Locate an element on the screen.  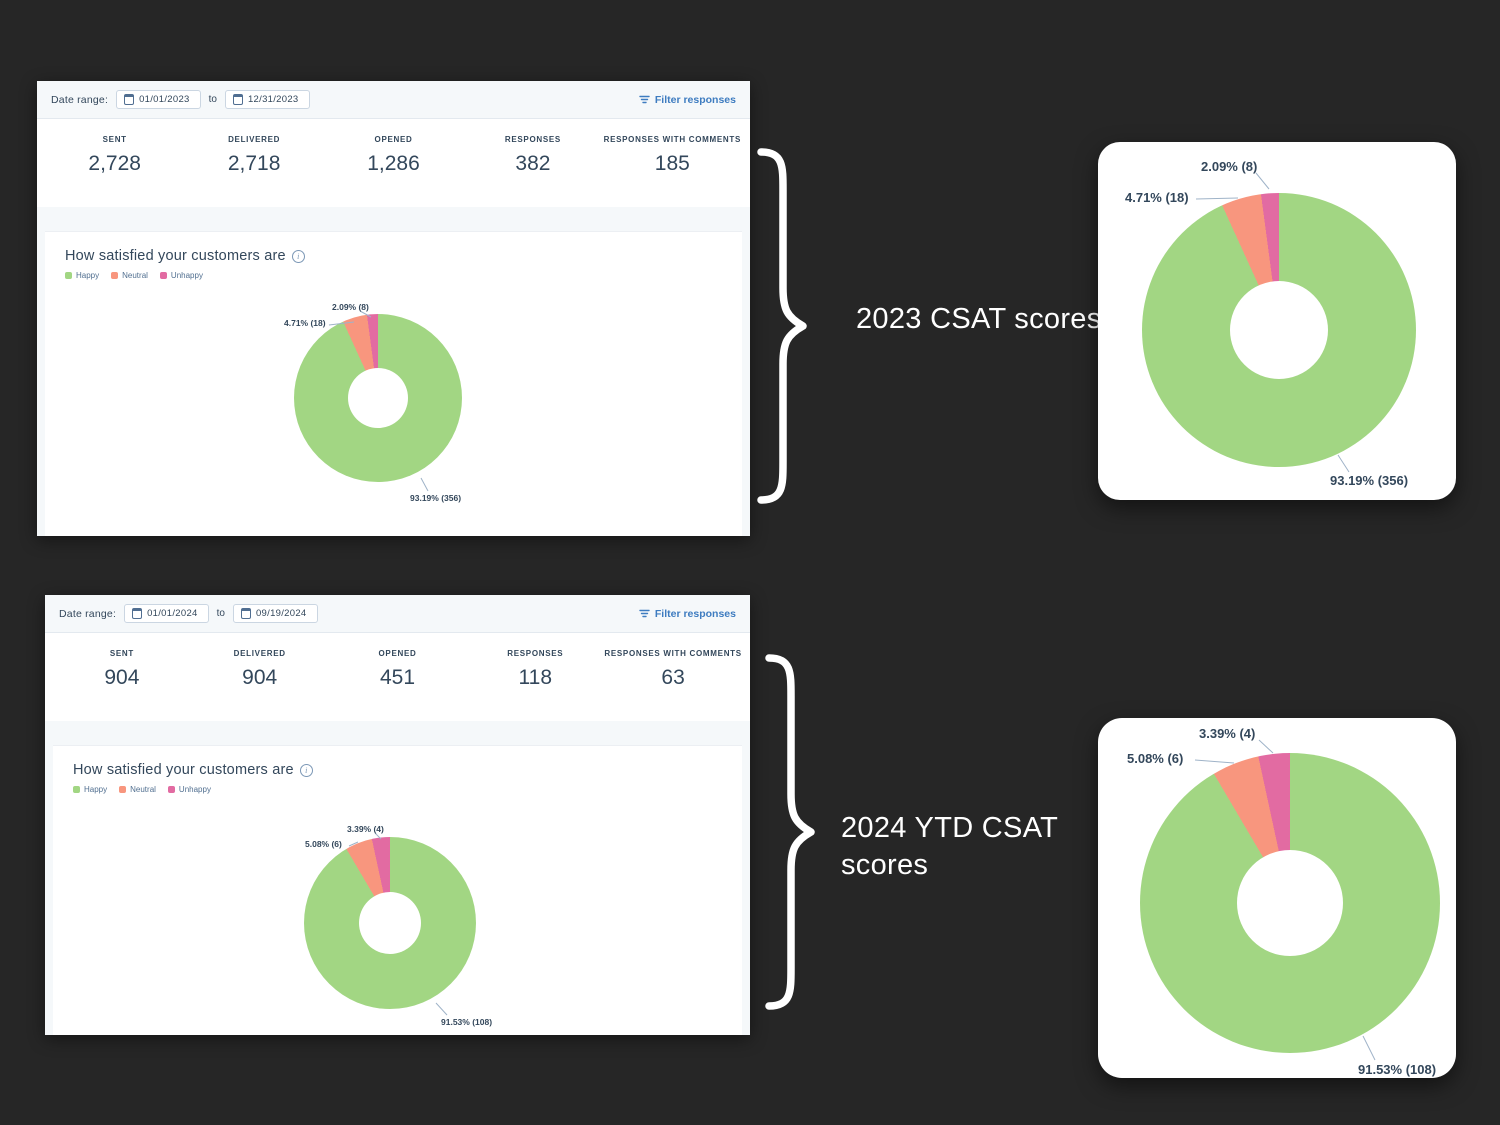
stat-delivered: DELIVERED 2,718 is located at coordinates (253, 155).